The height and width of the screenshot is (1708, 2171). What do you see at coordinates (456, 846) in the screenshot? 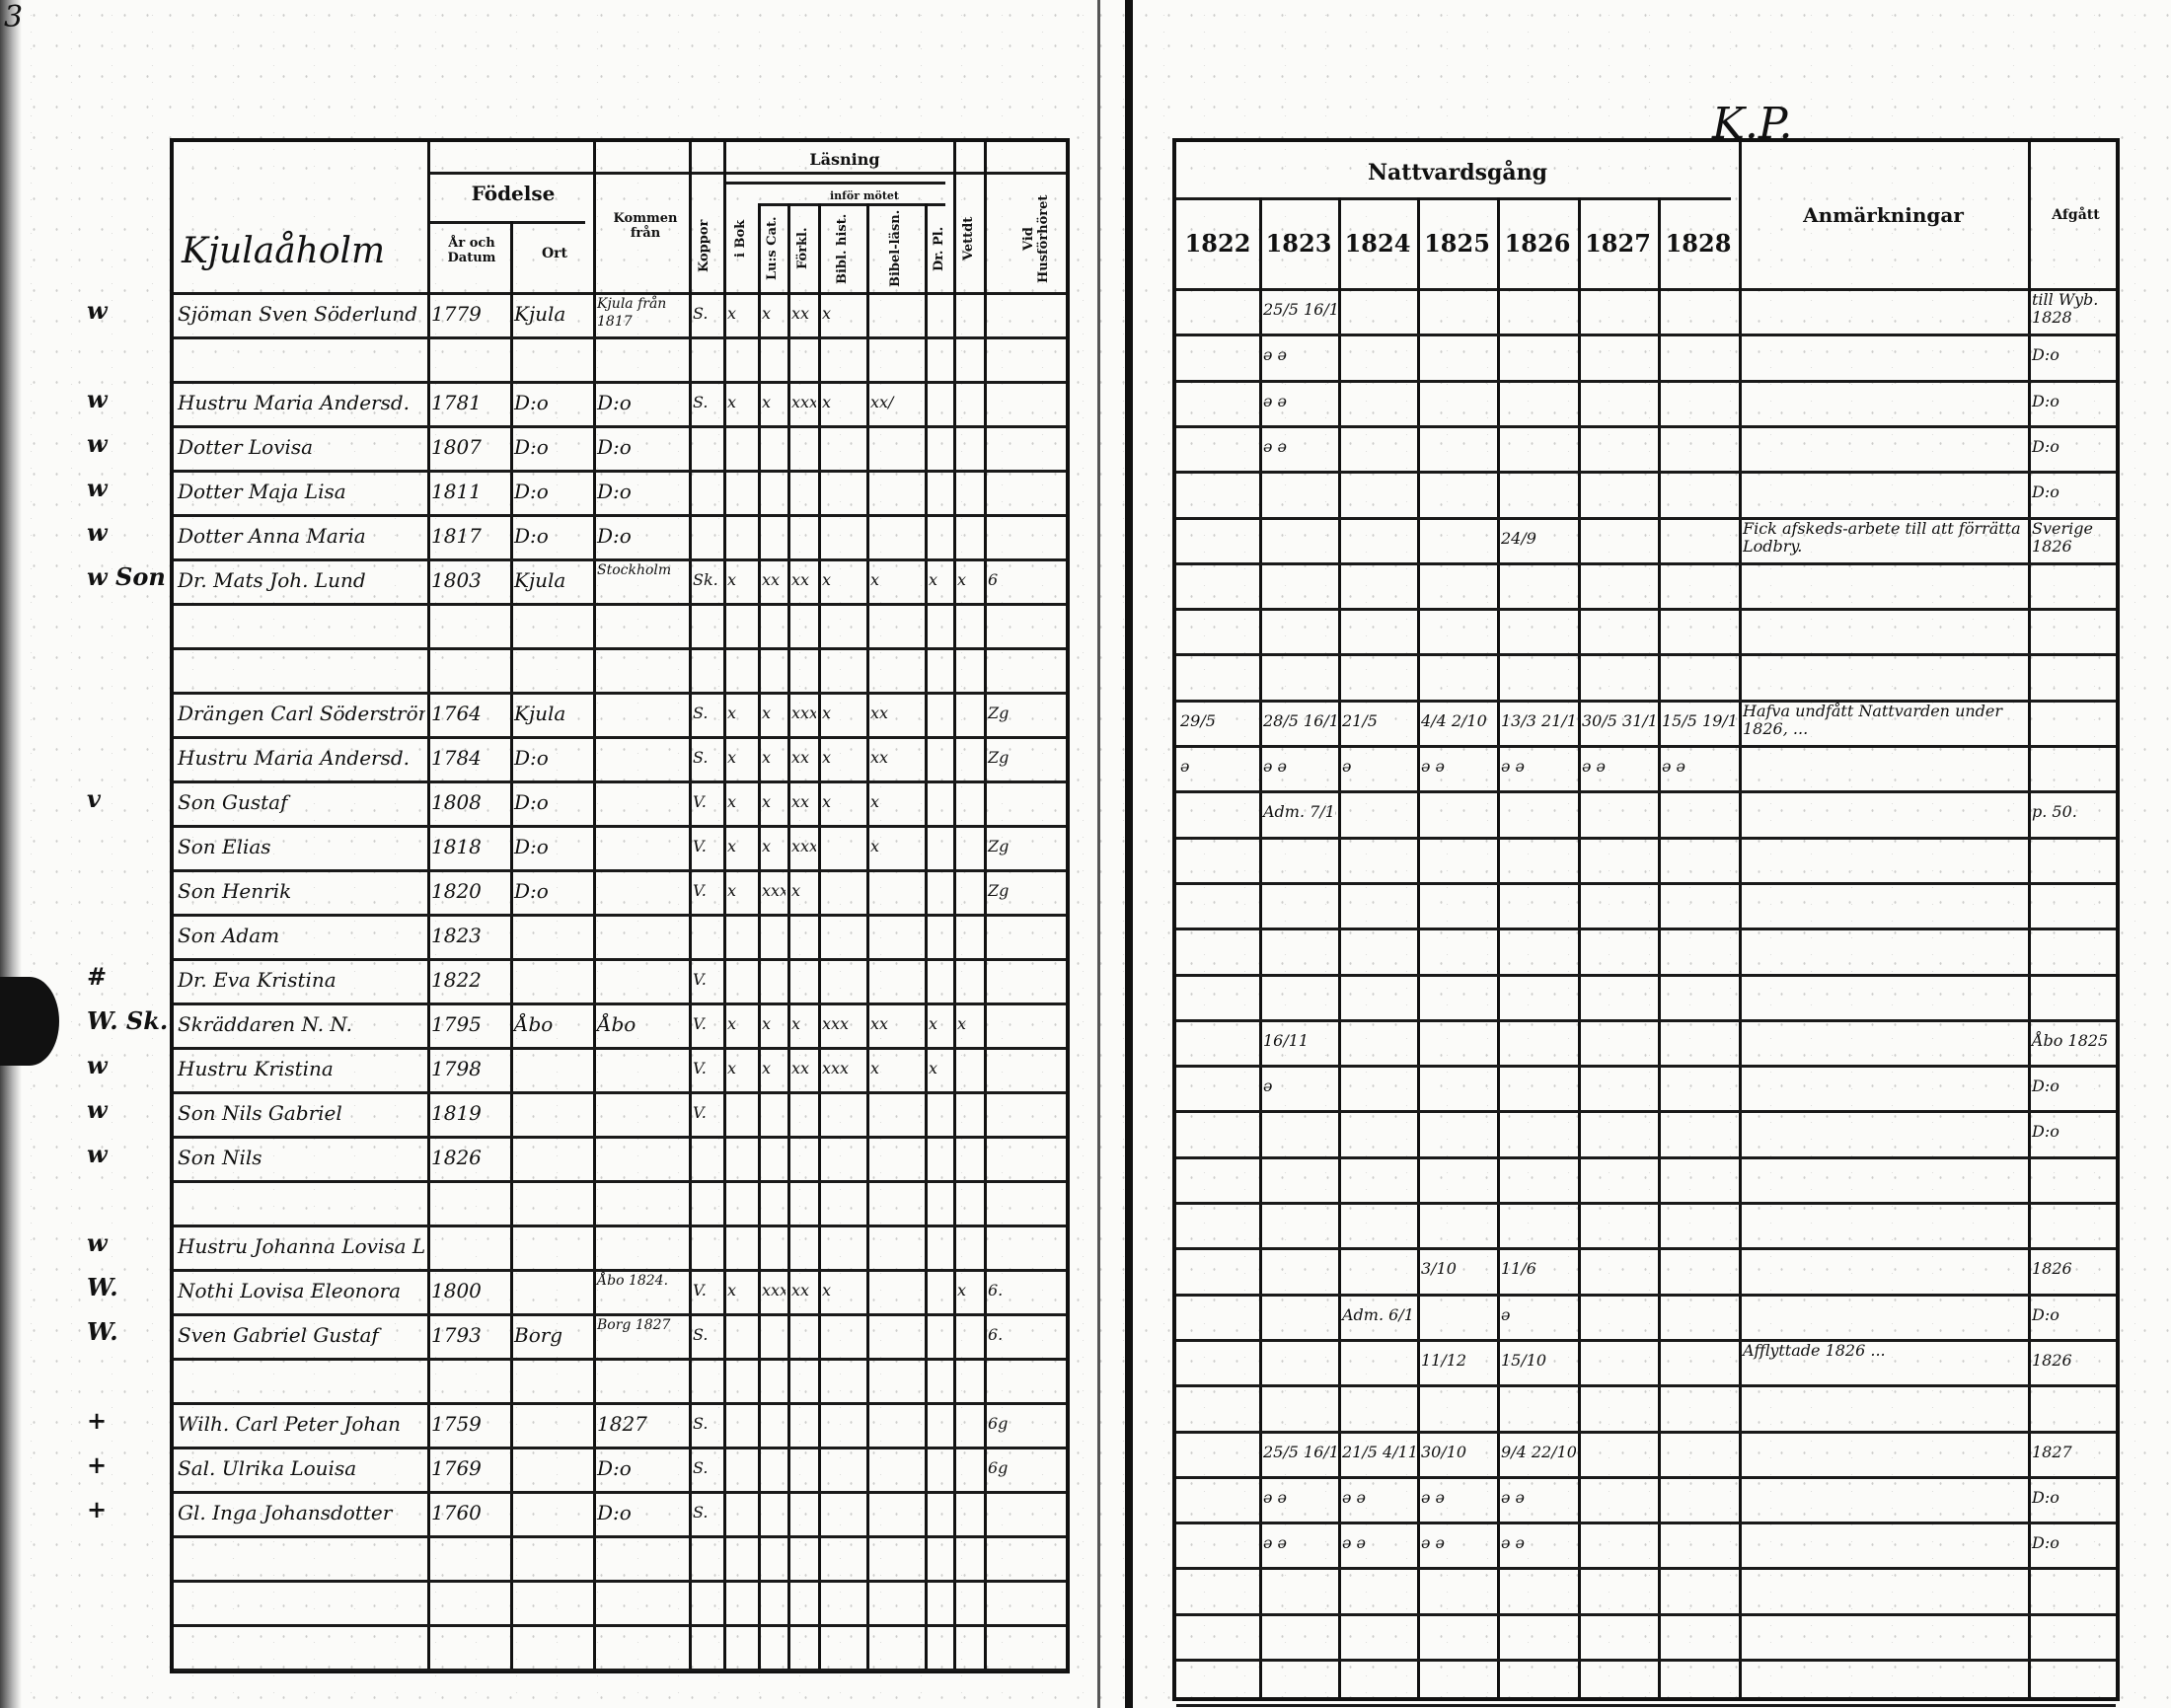
I see `register-entry: 1818` at bounding box center [456, 846].